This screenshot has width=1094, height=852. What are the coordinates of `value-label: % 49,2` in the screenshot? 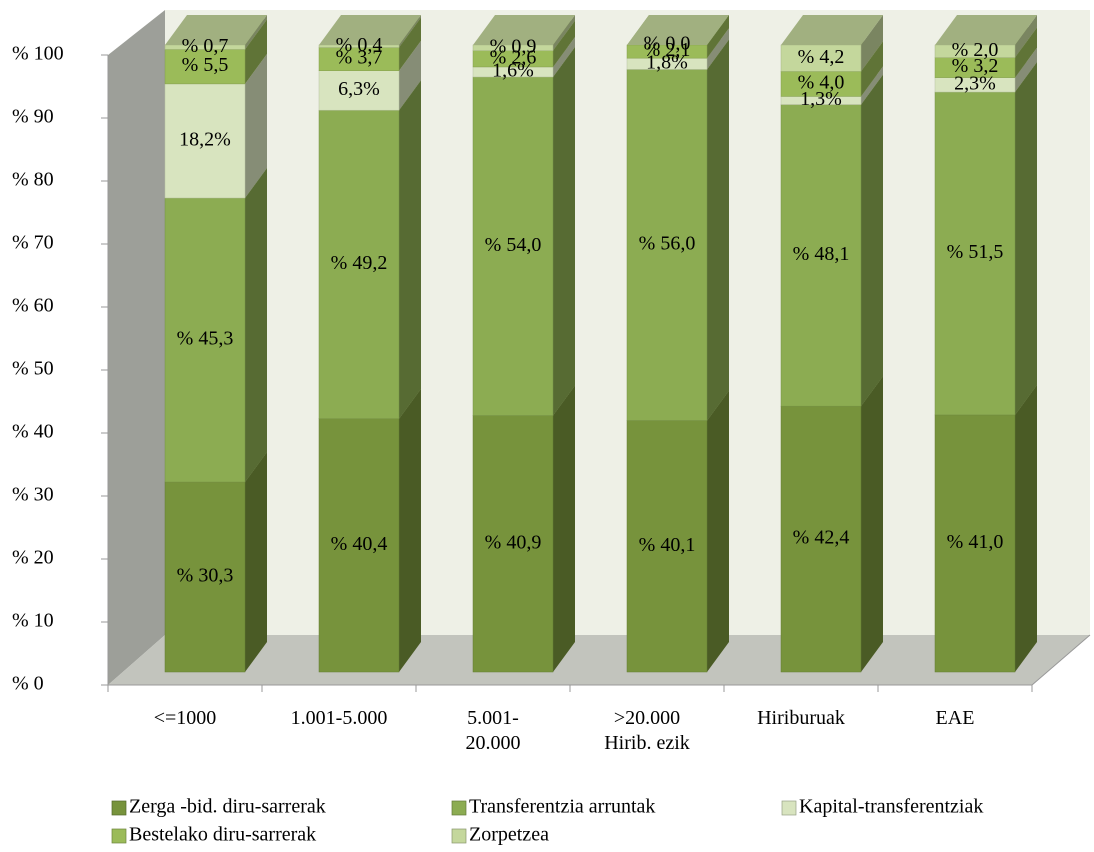 It's located at (359, 263).